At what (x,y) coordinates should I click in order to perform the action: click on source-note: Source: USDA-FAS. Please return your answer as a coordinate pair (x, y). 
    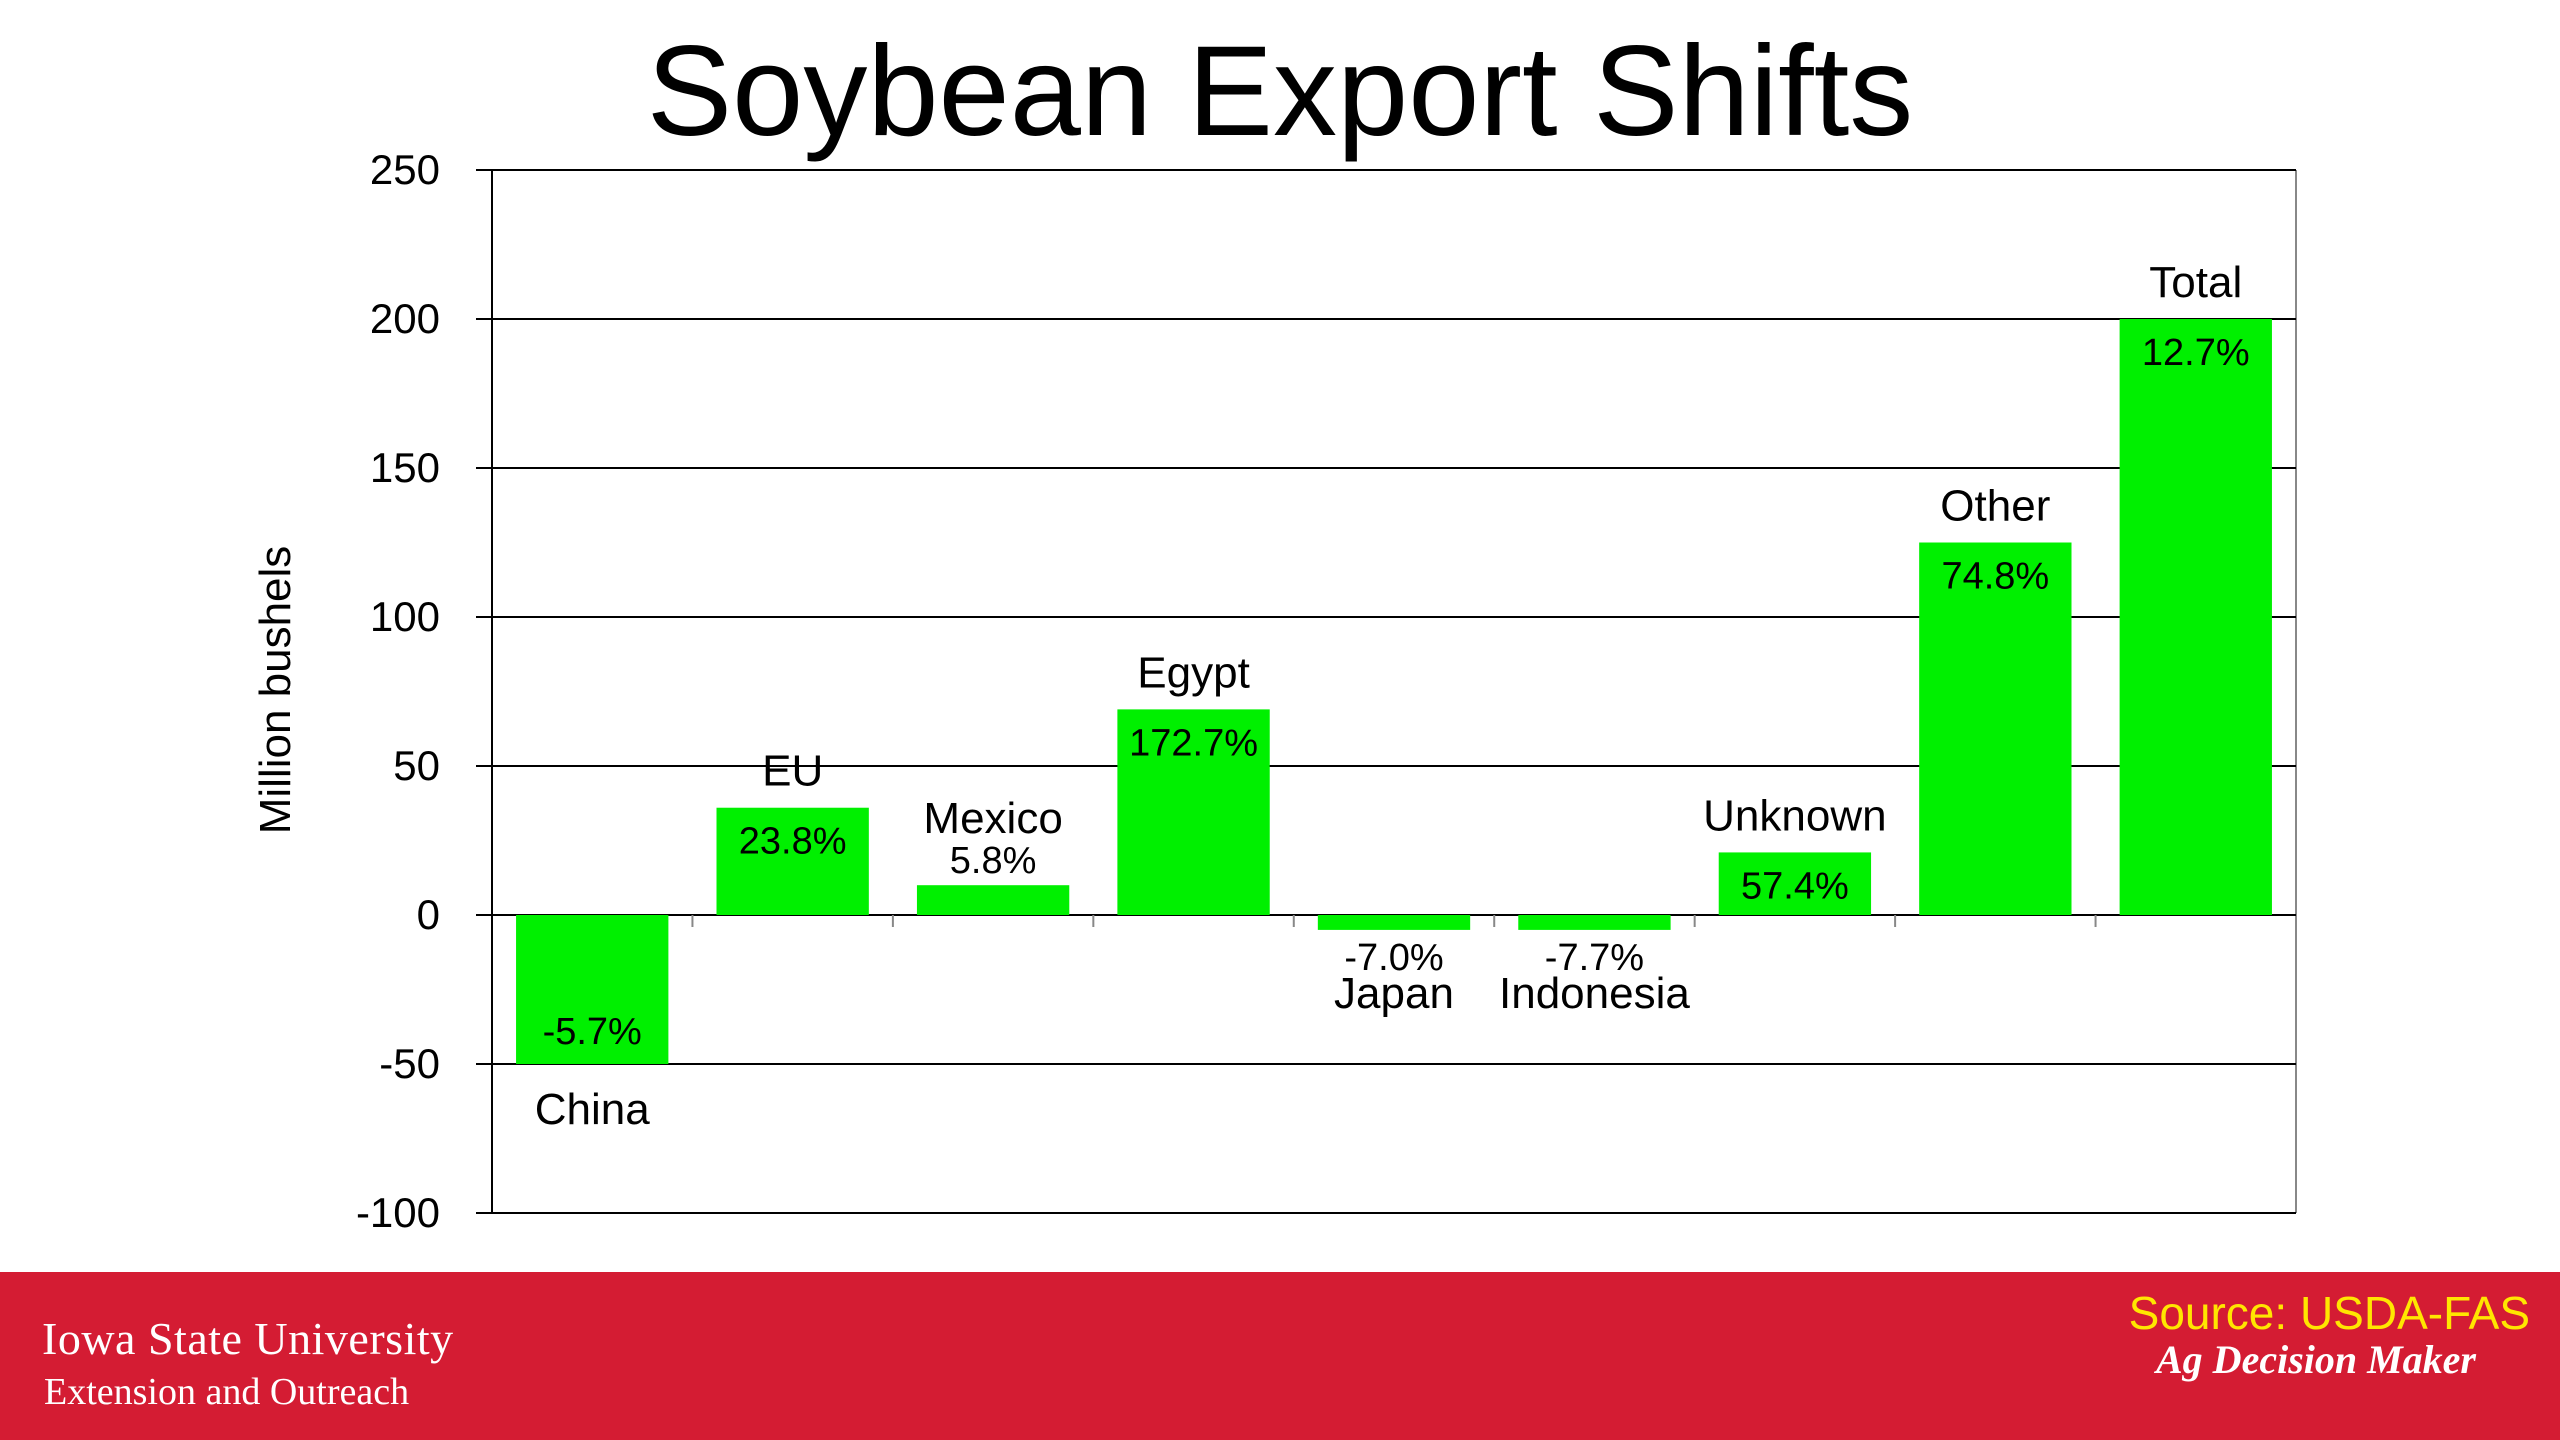
    Looking at the image, I should click on (2329, 1313).